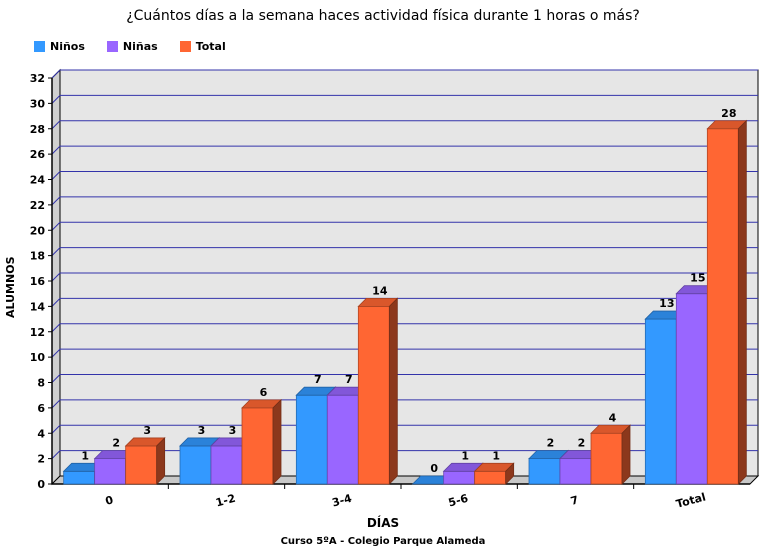  I want to click on y-tick-label: 28, so click(37, 129).